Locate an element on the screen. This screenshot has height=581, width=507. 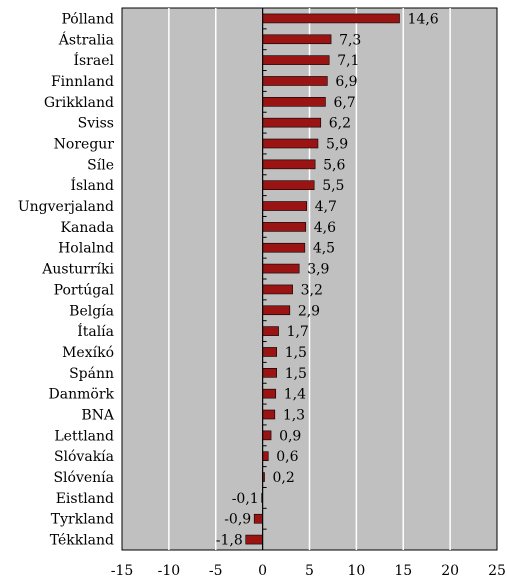
x-tick-label: 10 is located at coordinates (356, 571).